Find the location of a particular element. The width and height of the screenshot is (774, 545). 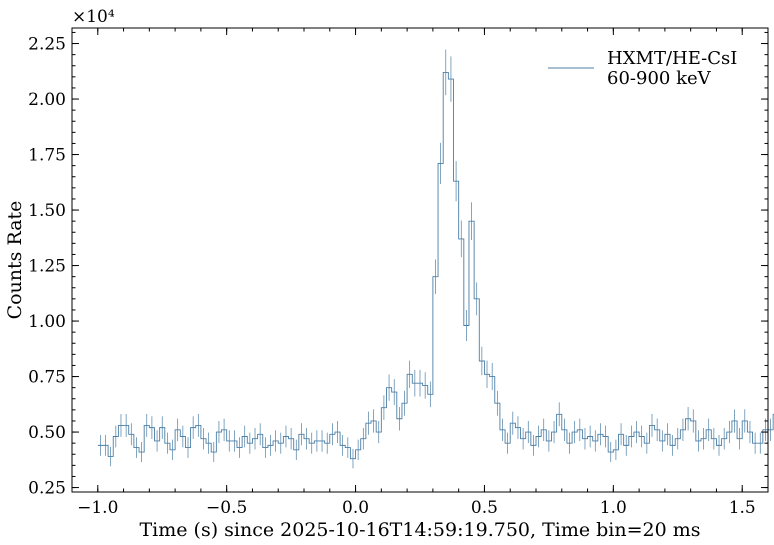

legend-line-1: HXMT/HE-CsI is located at coordinates (672, 58).